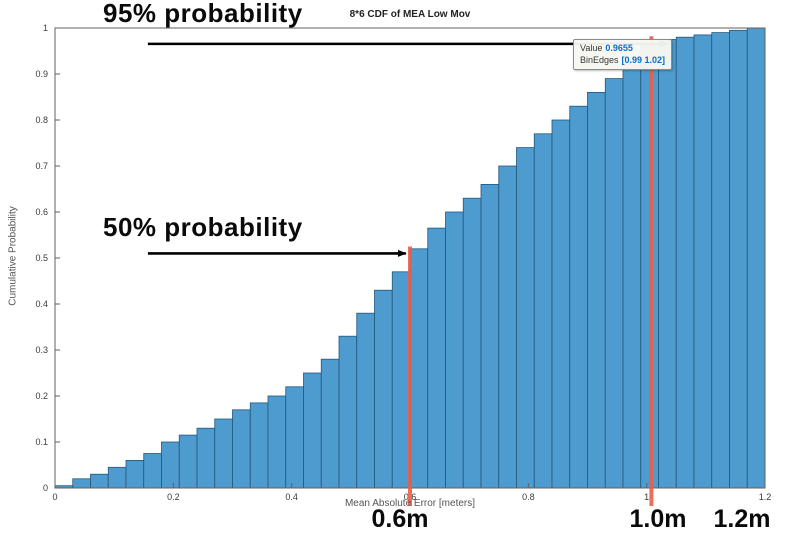 The image size is (800, 542). I want to click on data-tip: Value 0.9655 BinEdges [0.99 1.02], so click(623, 54).